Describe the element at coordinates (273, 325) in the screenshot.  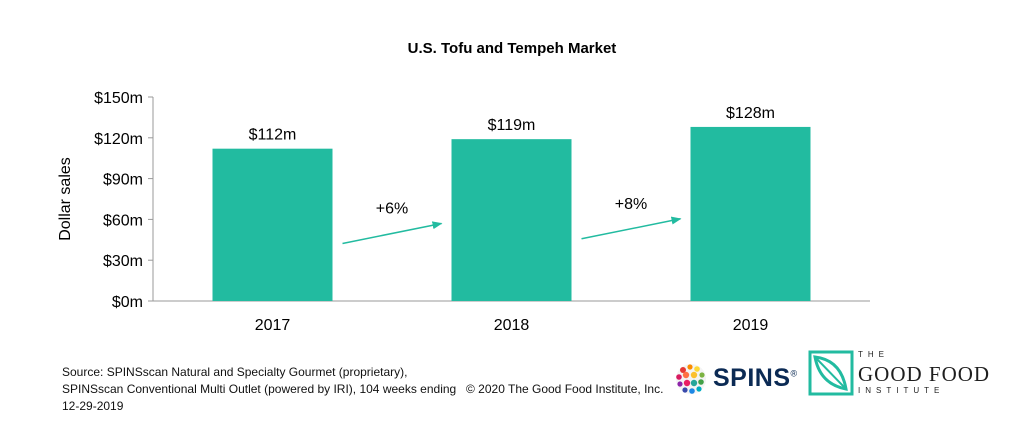
I see `x-tick-label: 2017` at that location.